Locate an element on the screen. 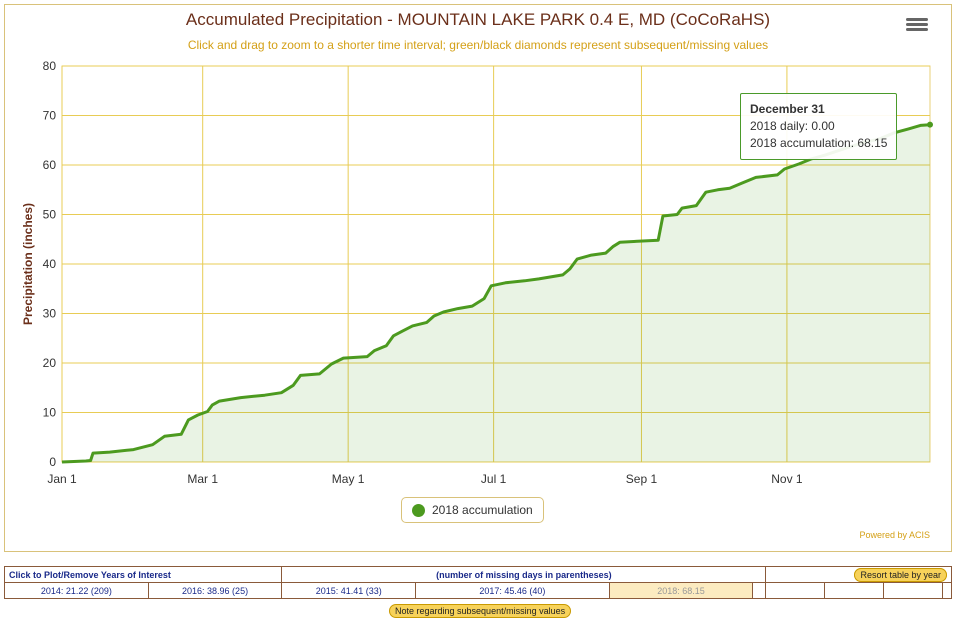 This screenshot has width=956, height=636. tooltip-accum: 2018 accumulation: 68.15 is located at coordinates (819, 143).